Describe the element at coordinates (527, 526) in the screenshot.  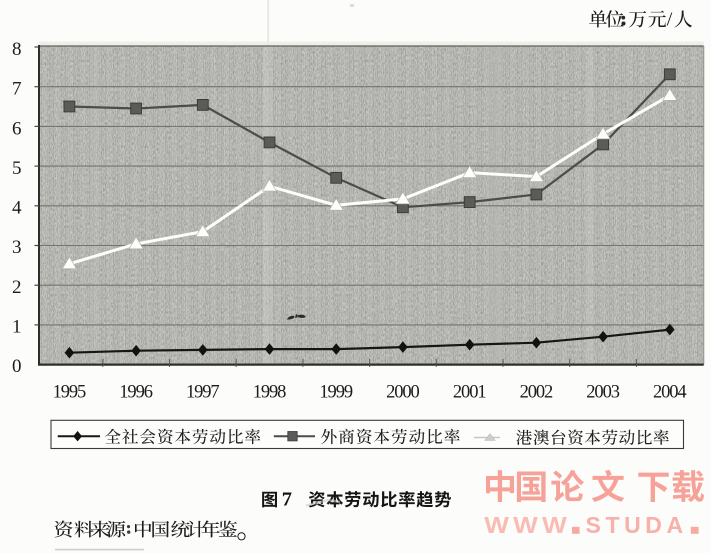
I see `svg-text: WWW` at that location.